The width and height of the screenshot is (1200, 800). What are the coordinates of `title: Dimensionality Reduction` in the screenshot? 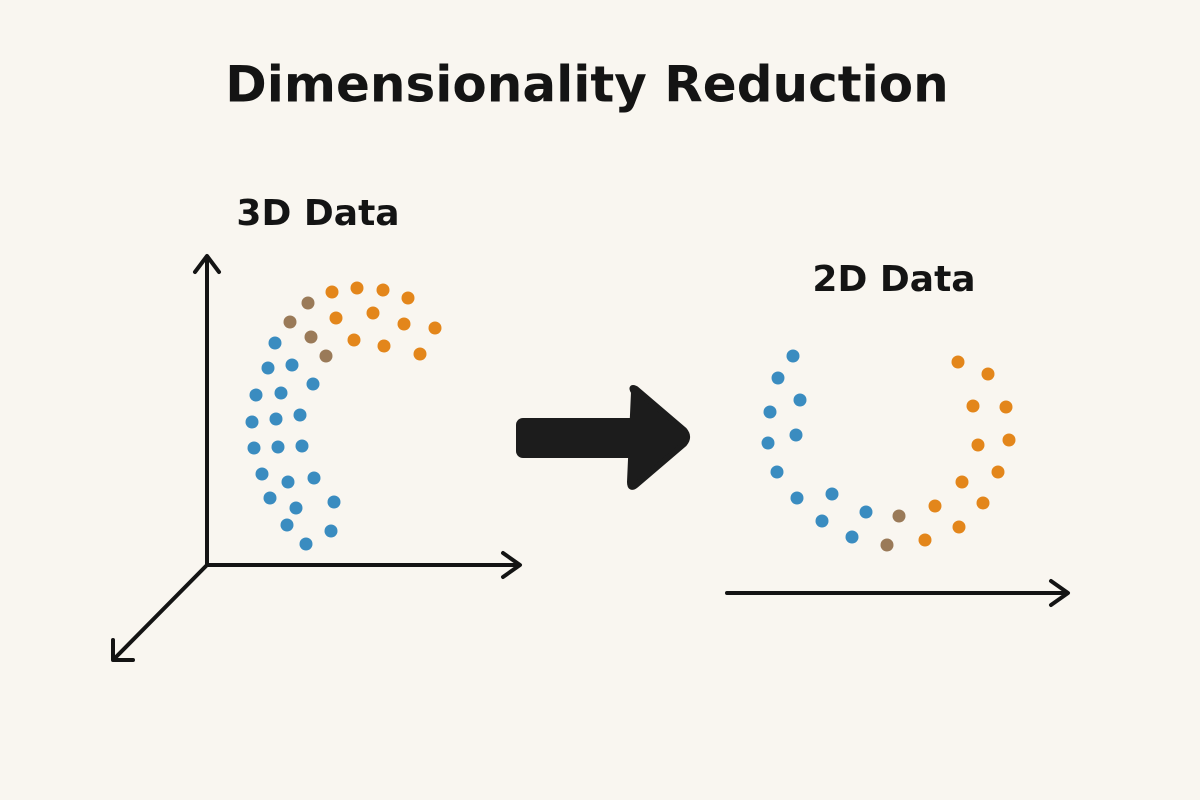 It's located at (586, 85).